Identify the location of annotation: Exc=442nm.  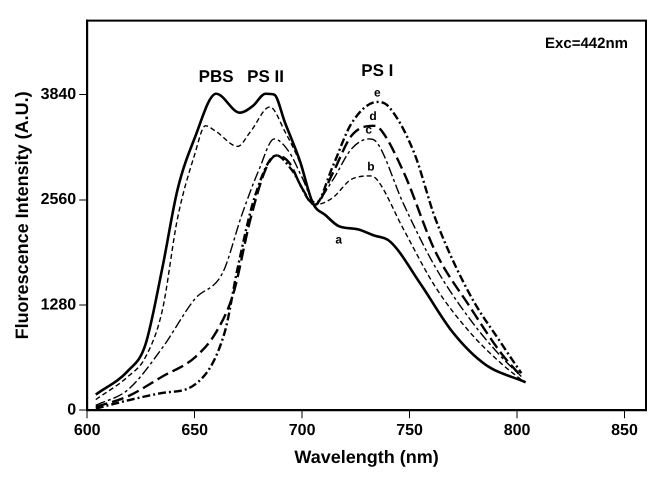
(586, 43).